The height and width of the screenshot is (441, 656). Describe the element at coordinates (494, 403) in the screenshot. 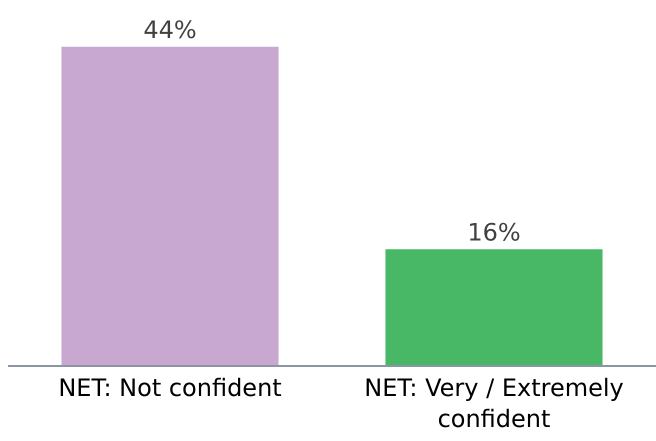

I see `x-tick-label: NET: Very / Extremely confident` at that location.